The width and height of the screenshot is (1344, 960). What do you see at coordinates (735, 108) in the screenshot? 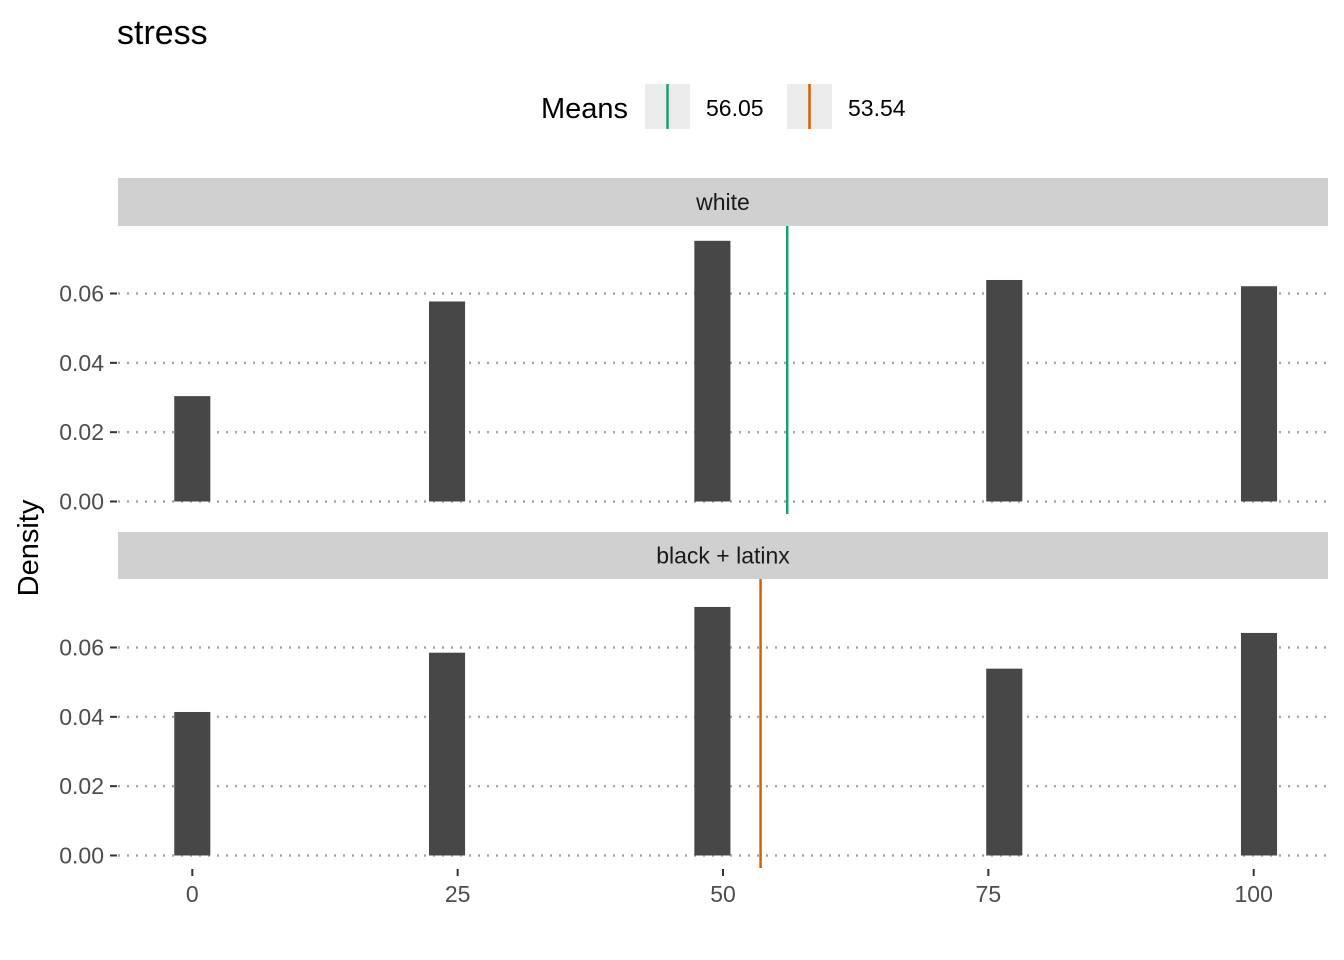
I see `legend-label-0: 56.05` at bounding box center [735, 108].